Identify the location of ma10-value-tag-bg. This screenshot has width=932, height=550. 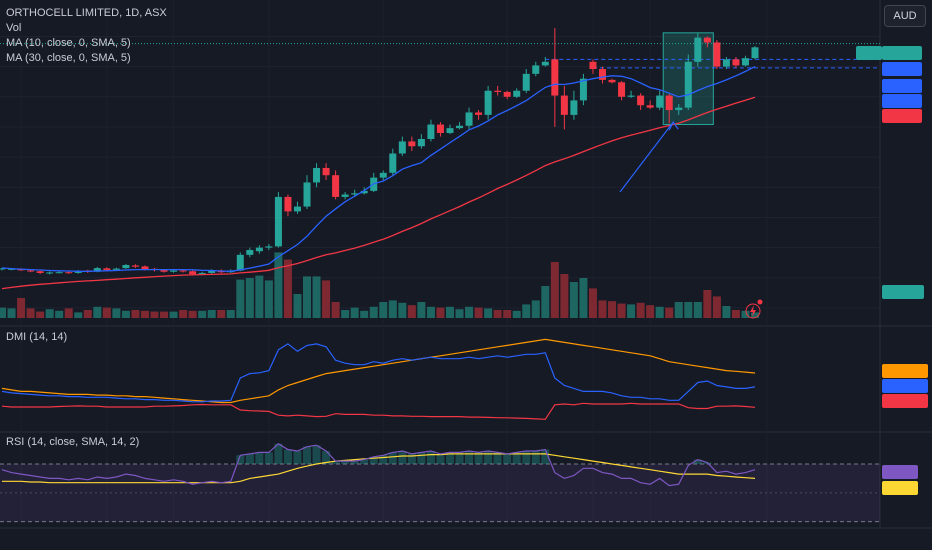
(902, 86).